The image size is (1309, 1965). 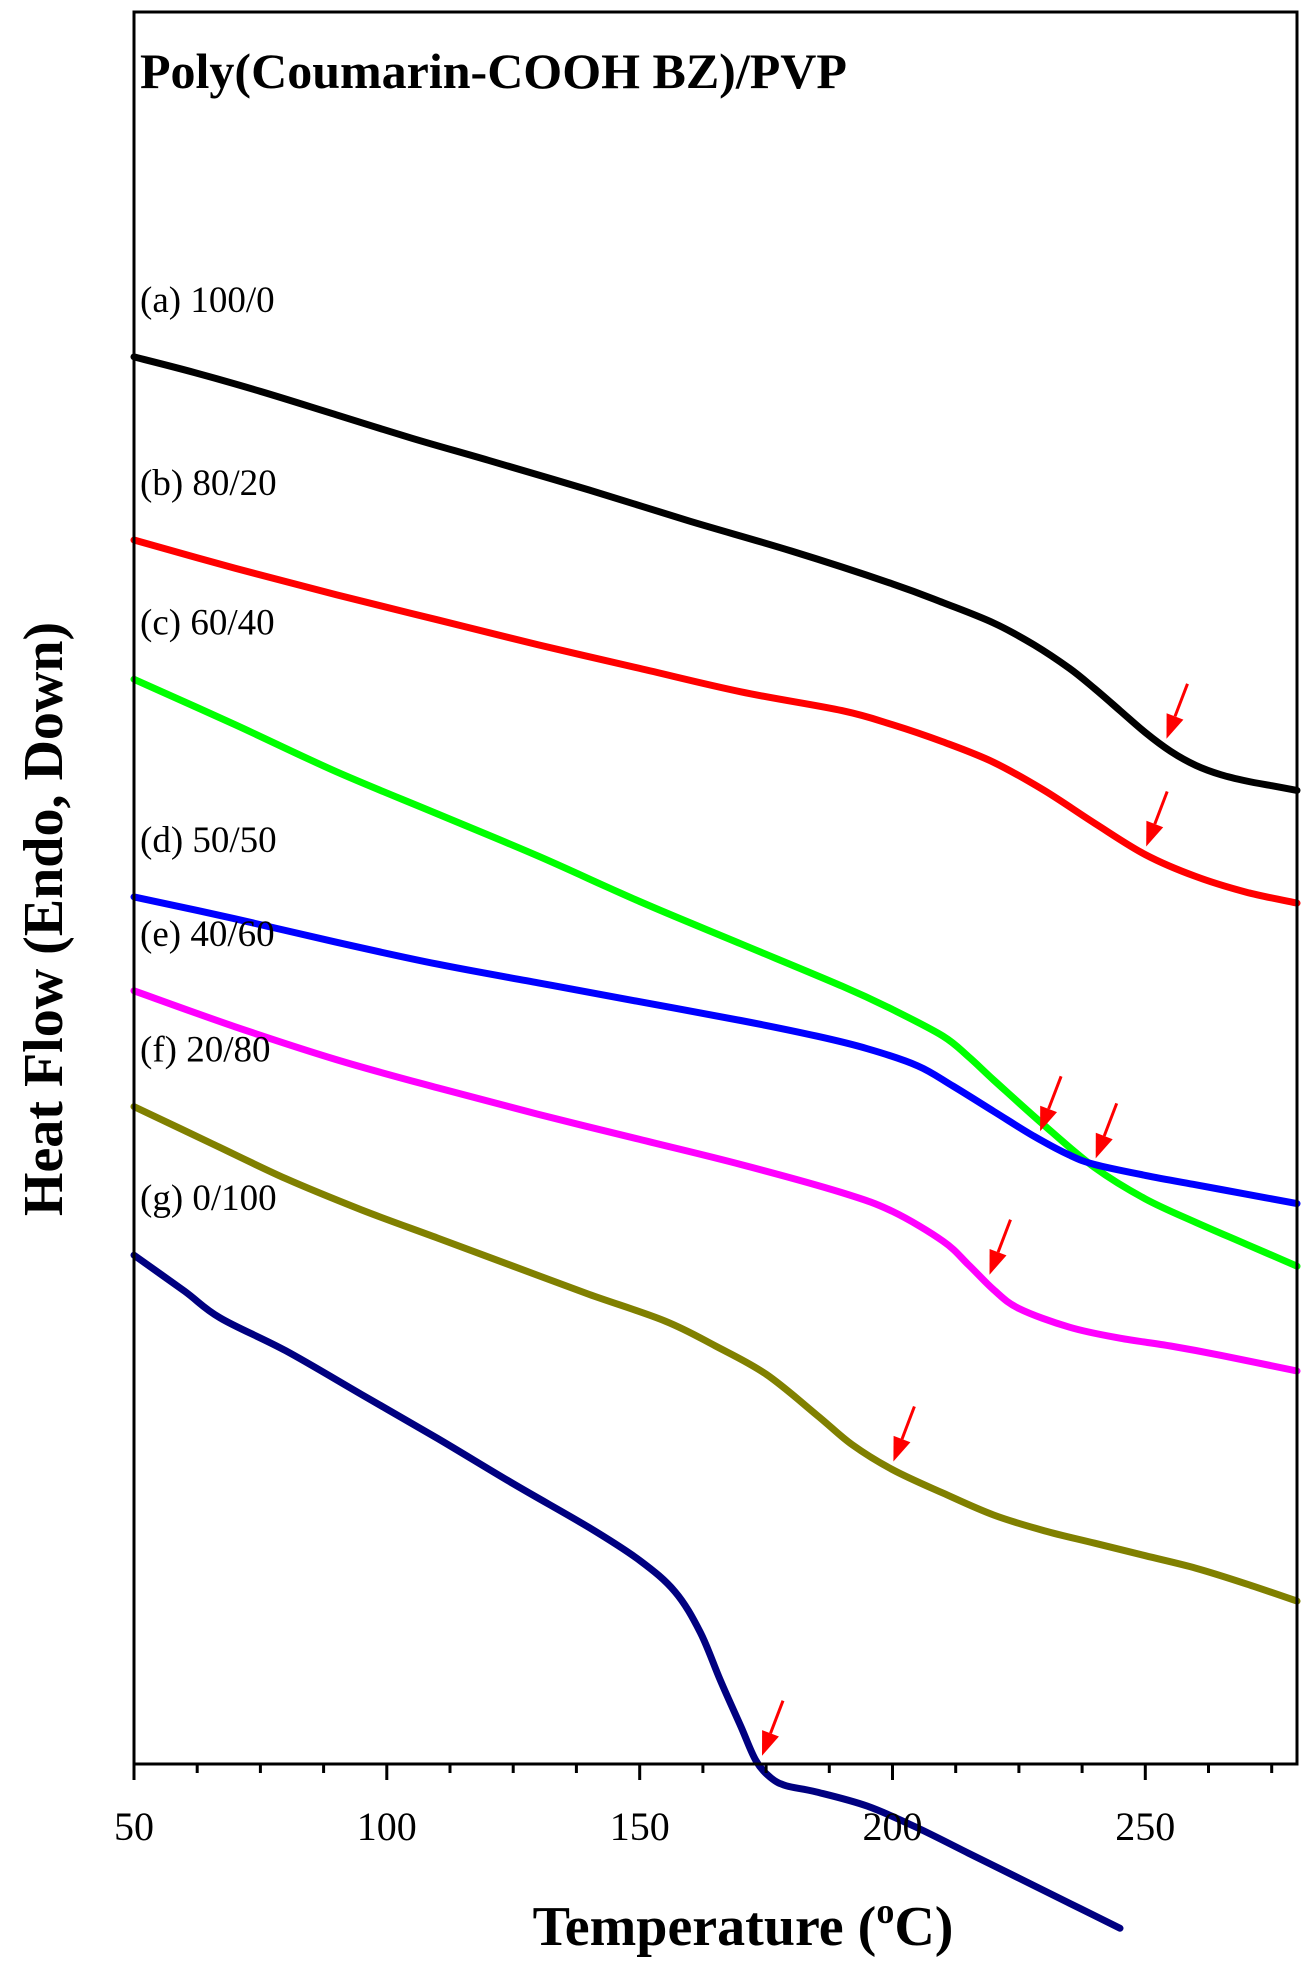 What do you see at coordinates (640, 1826) in the screenshot?
I see `x-tick-label-2: 150` at bounding box center [640, 1826].